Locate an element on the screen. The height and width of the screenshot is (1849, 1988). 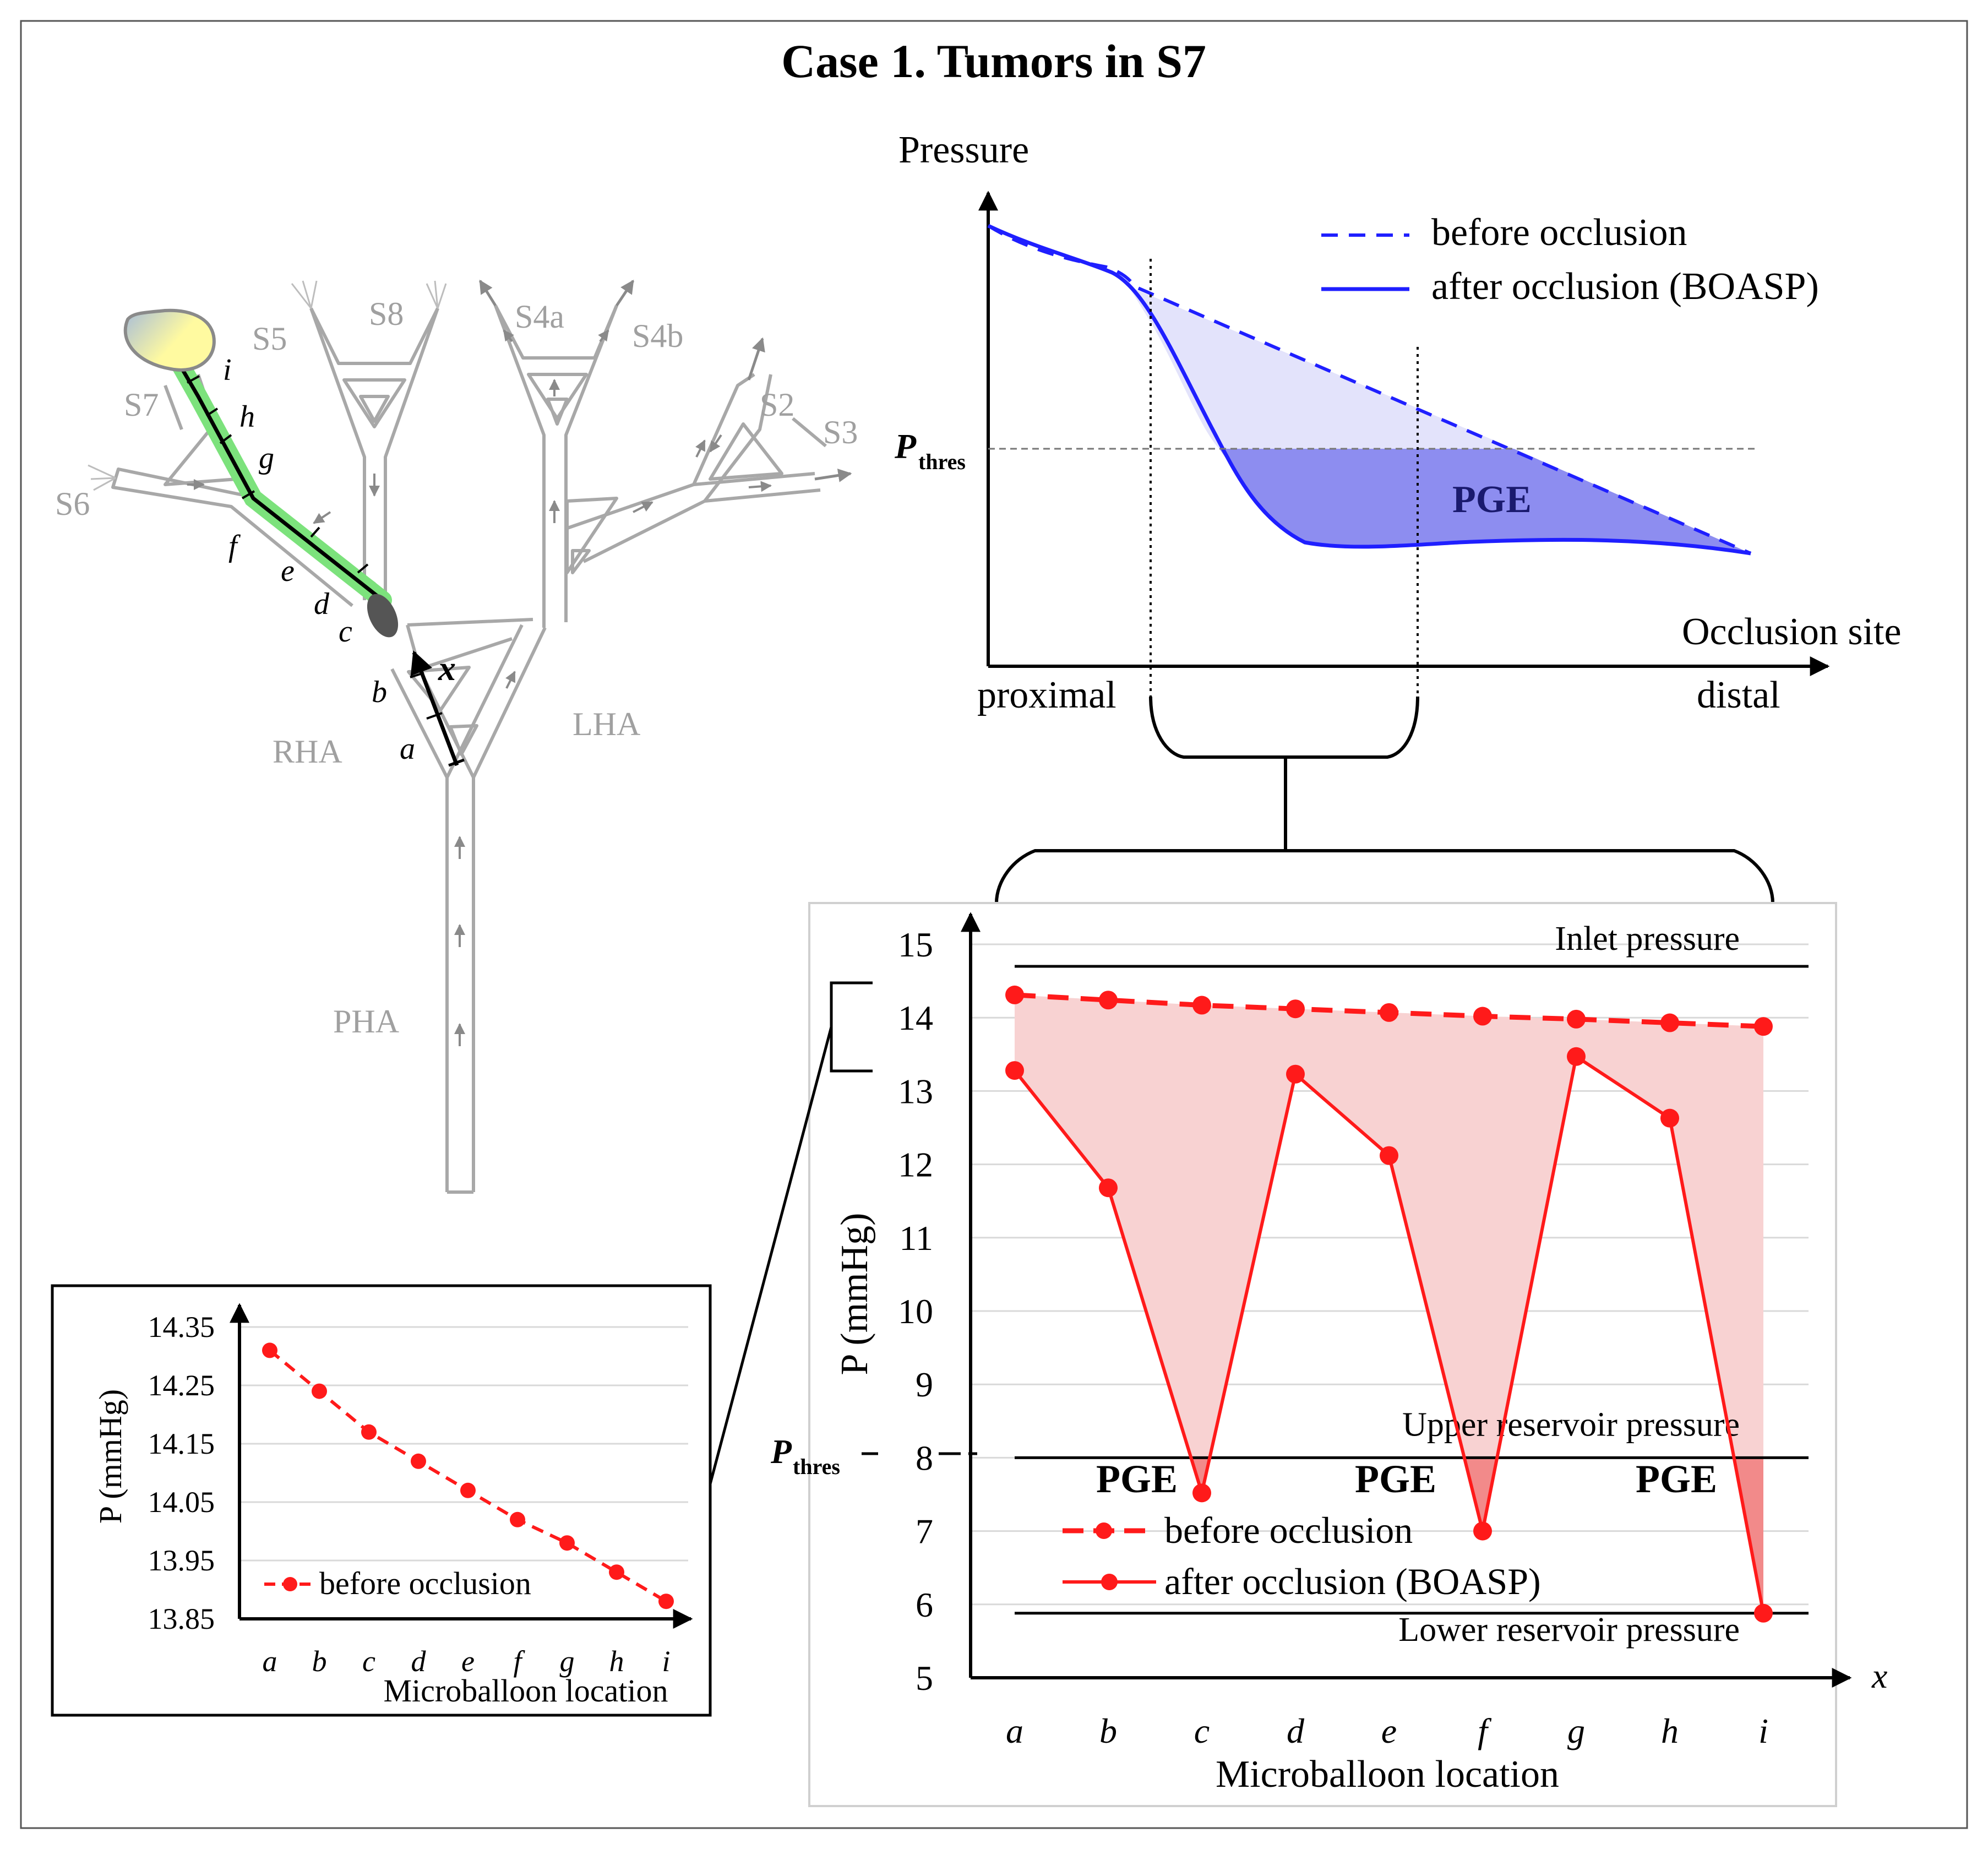
main-threshold-label: P thres is located at coordinates (874, 1456).